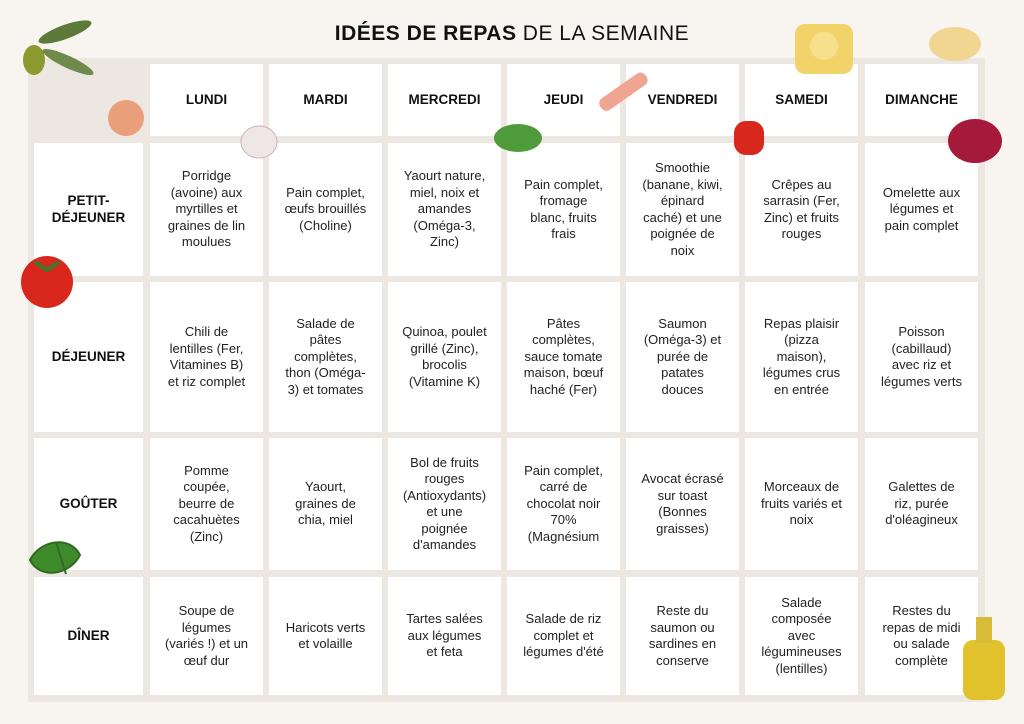  What do you see at coordinates (606, 33) in the screenshot?
I see `title-rest: DE LA SEMAINE` at bounding box center [606, 33].